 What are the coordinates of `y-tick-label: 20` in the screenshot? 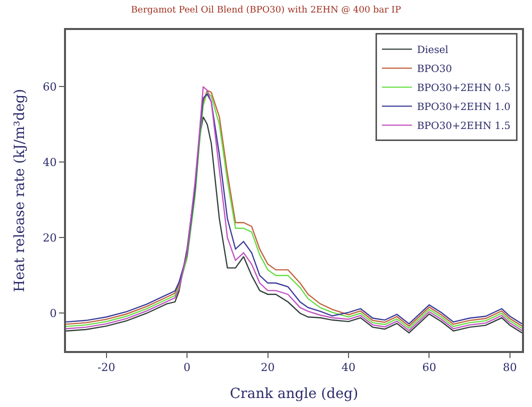 It's located at (49, 238).